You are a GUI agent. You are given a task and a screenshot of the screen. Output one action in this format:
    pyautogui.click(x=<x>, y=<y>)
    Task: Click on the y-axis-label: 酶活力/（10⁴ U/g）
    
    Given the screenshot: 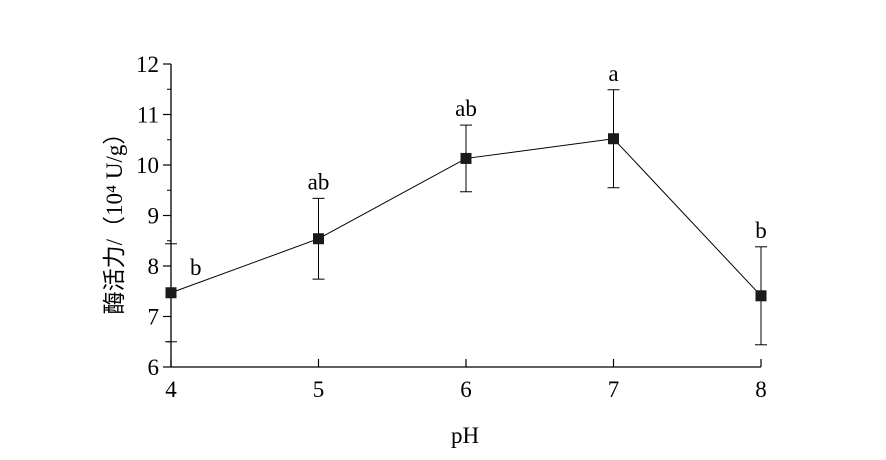 What is the action you would take?
    pyautogui.click(x=114, y=218)
    